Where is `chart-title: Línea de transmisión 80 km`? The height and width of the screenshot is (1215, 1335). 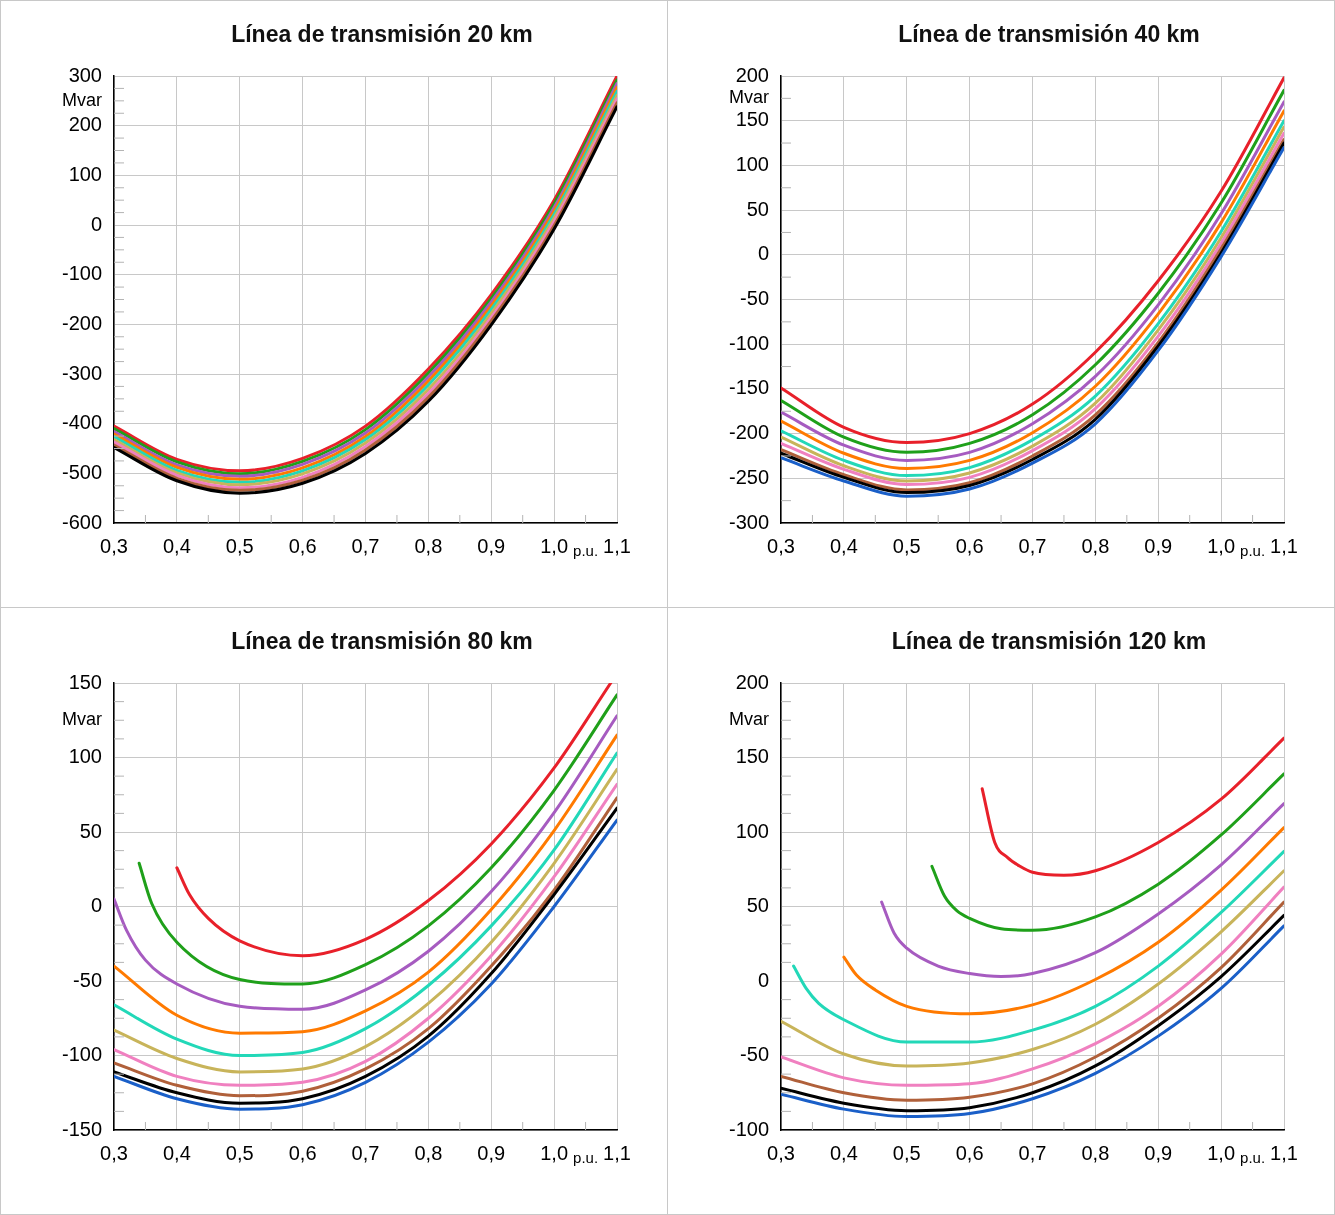 chart-title: Línea de transmisión 80 km is located at coordinates (382, 641).